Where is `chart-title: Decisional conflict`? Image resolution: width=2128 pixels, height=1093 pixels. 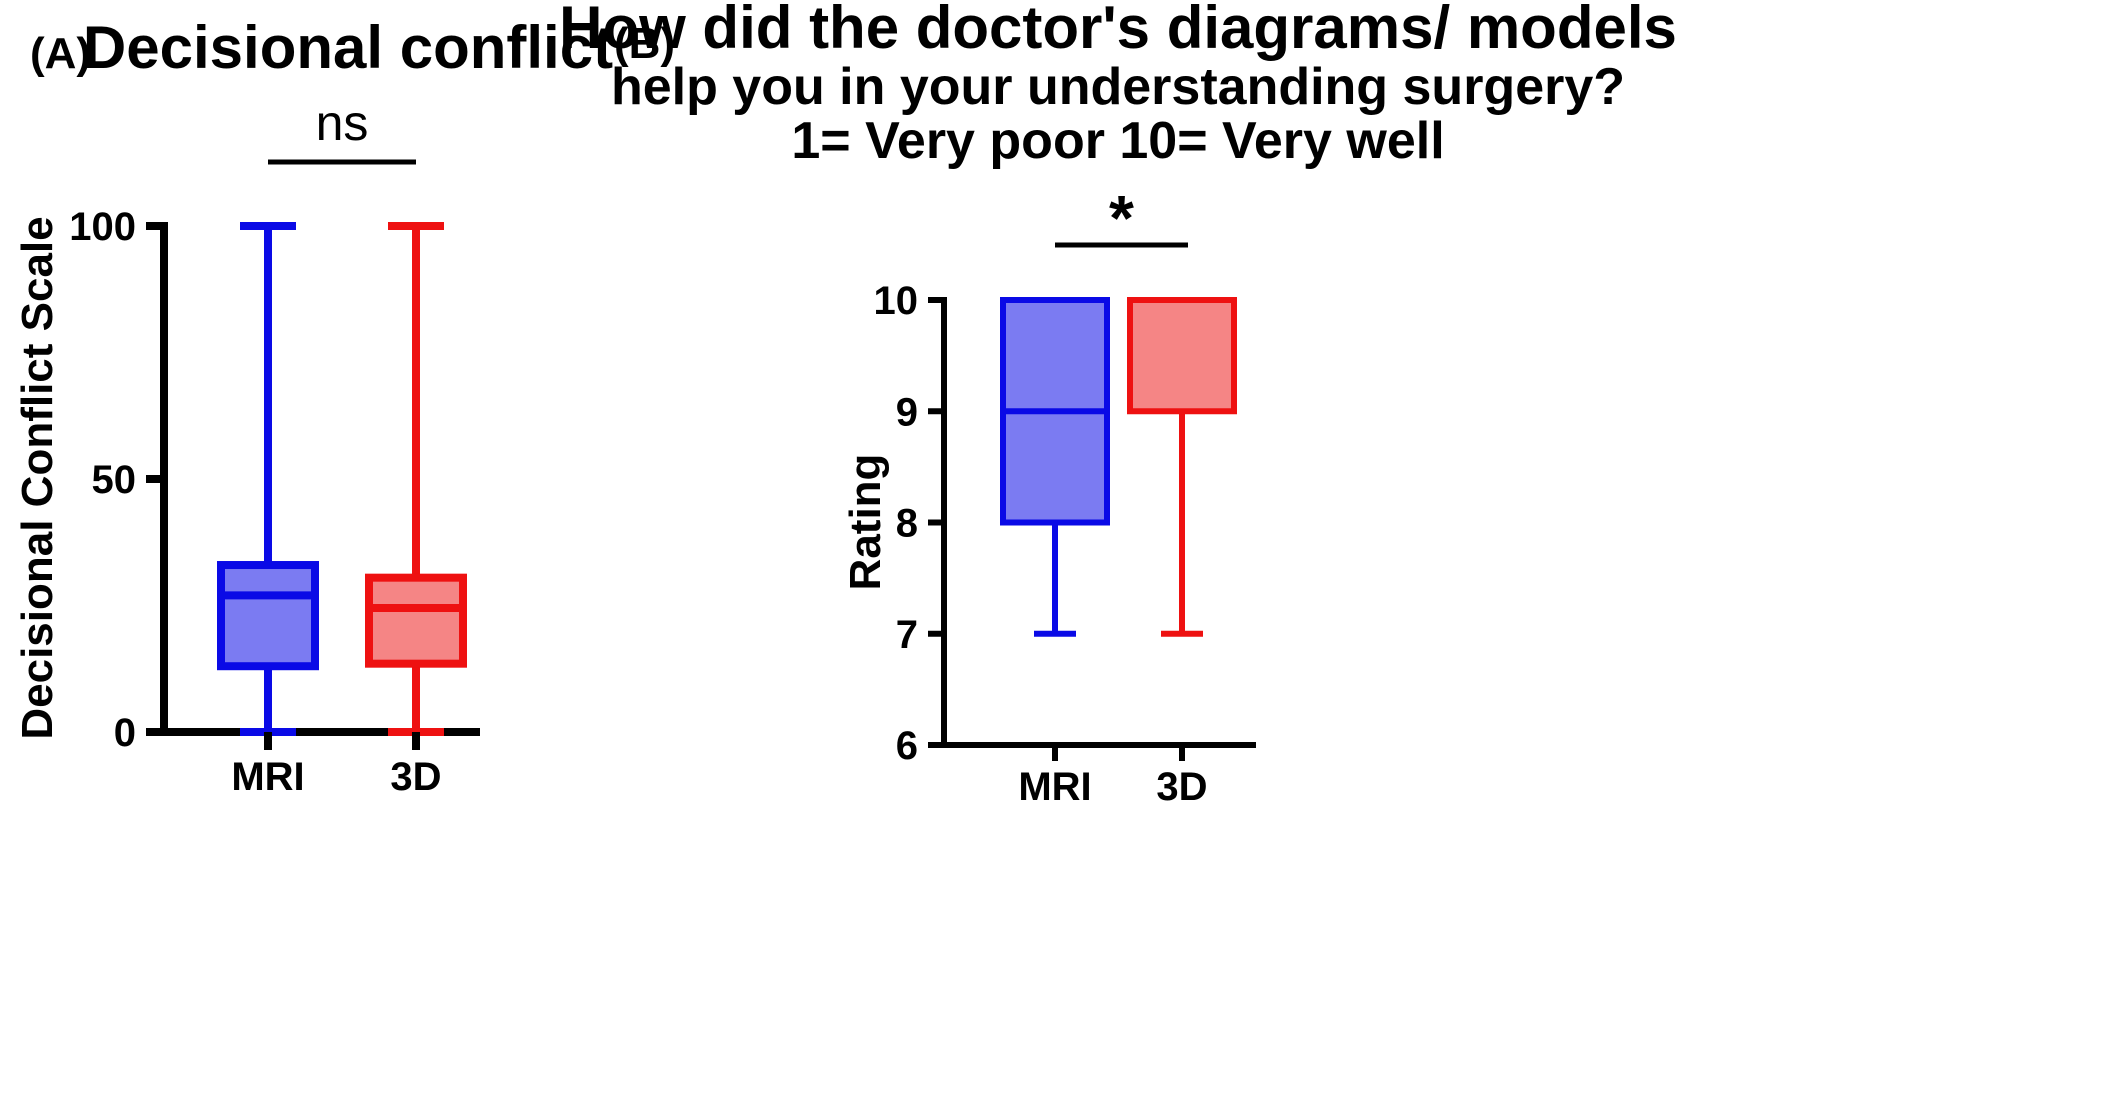
chart-title: Decisional conflict is located at coordinates (348, 47).